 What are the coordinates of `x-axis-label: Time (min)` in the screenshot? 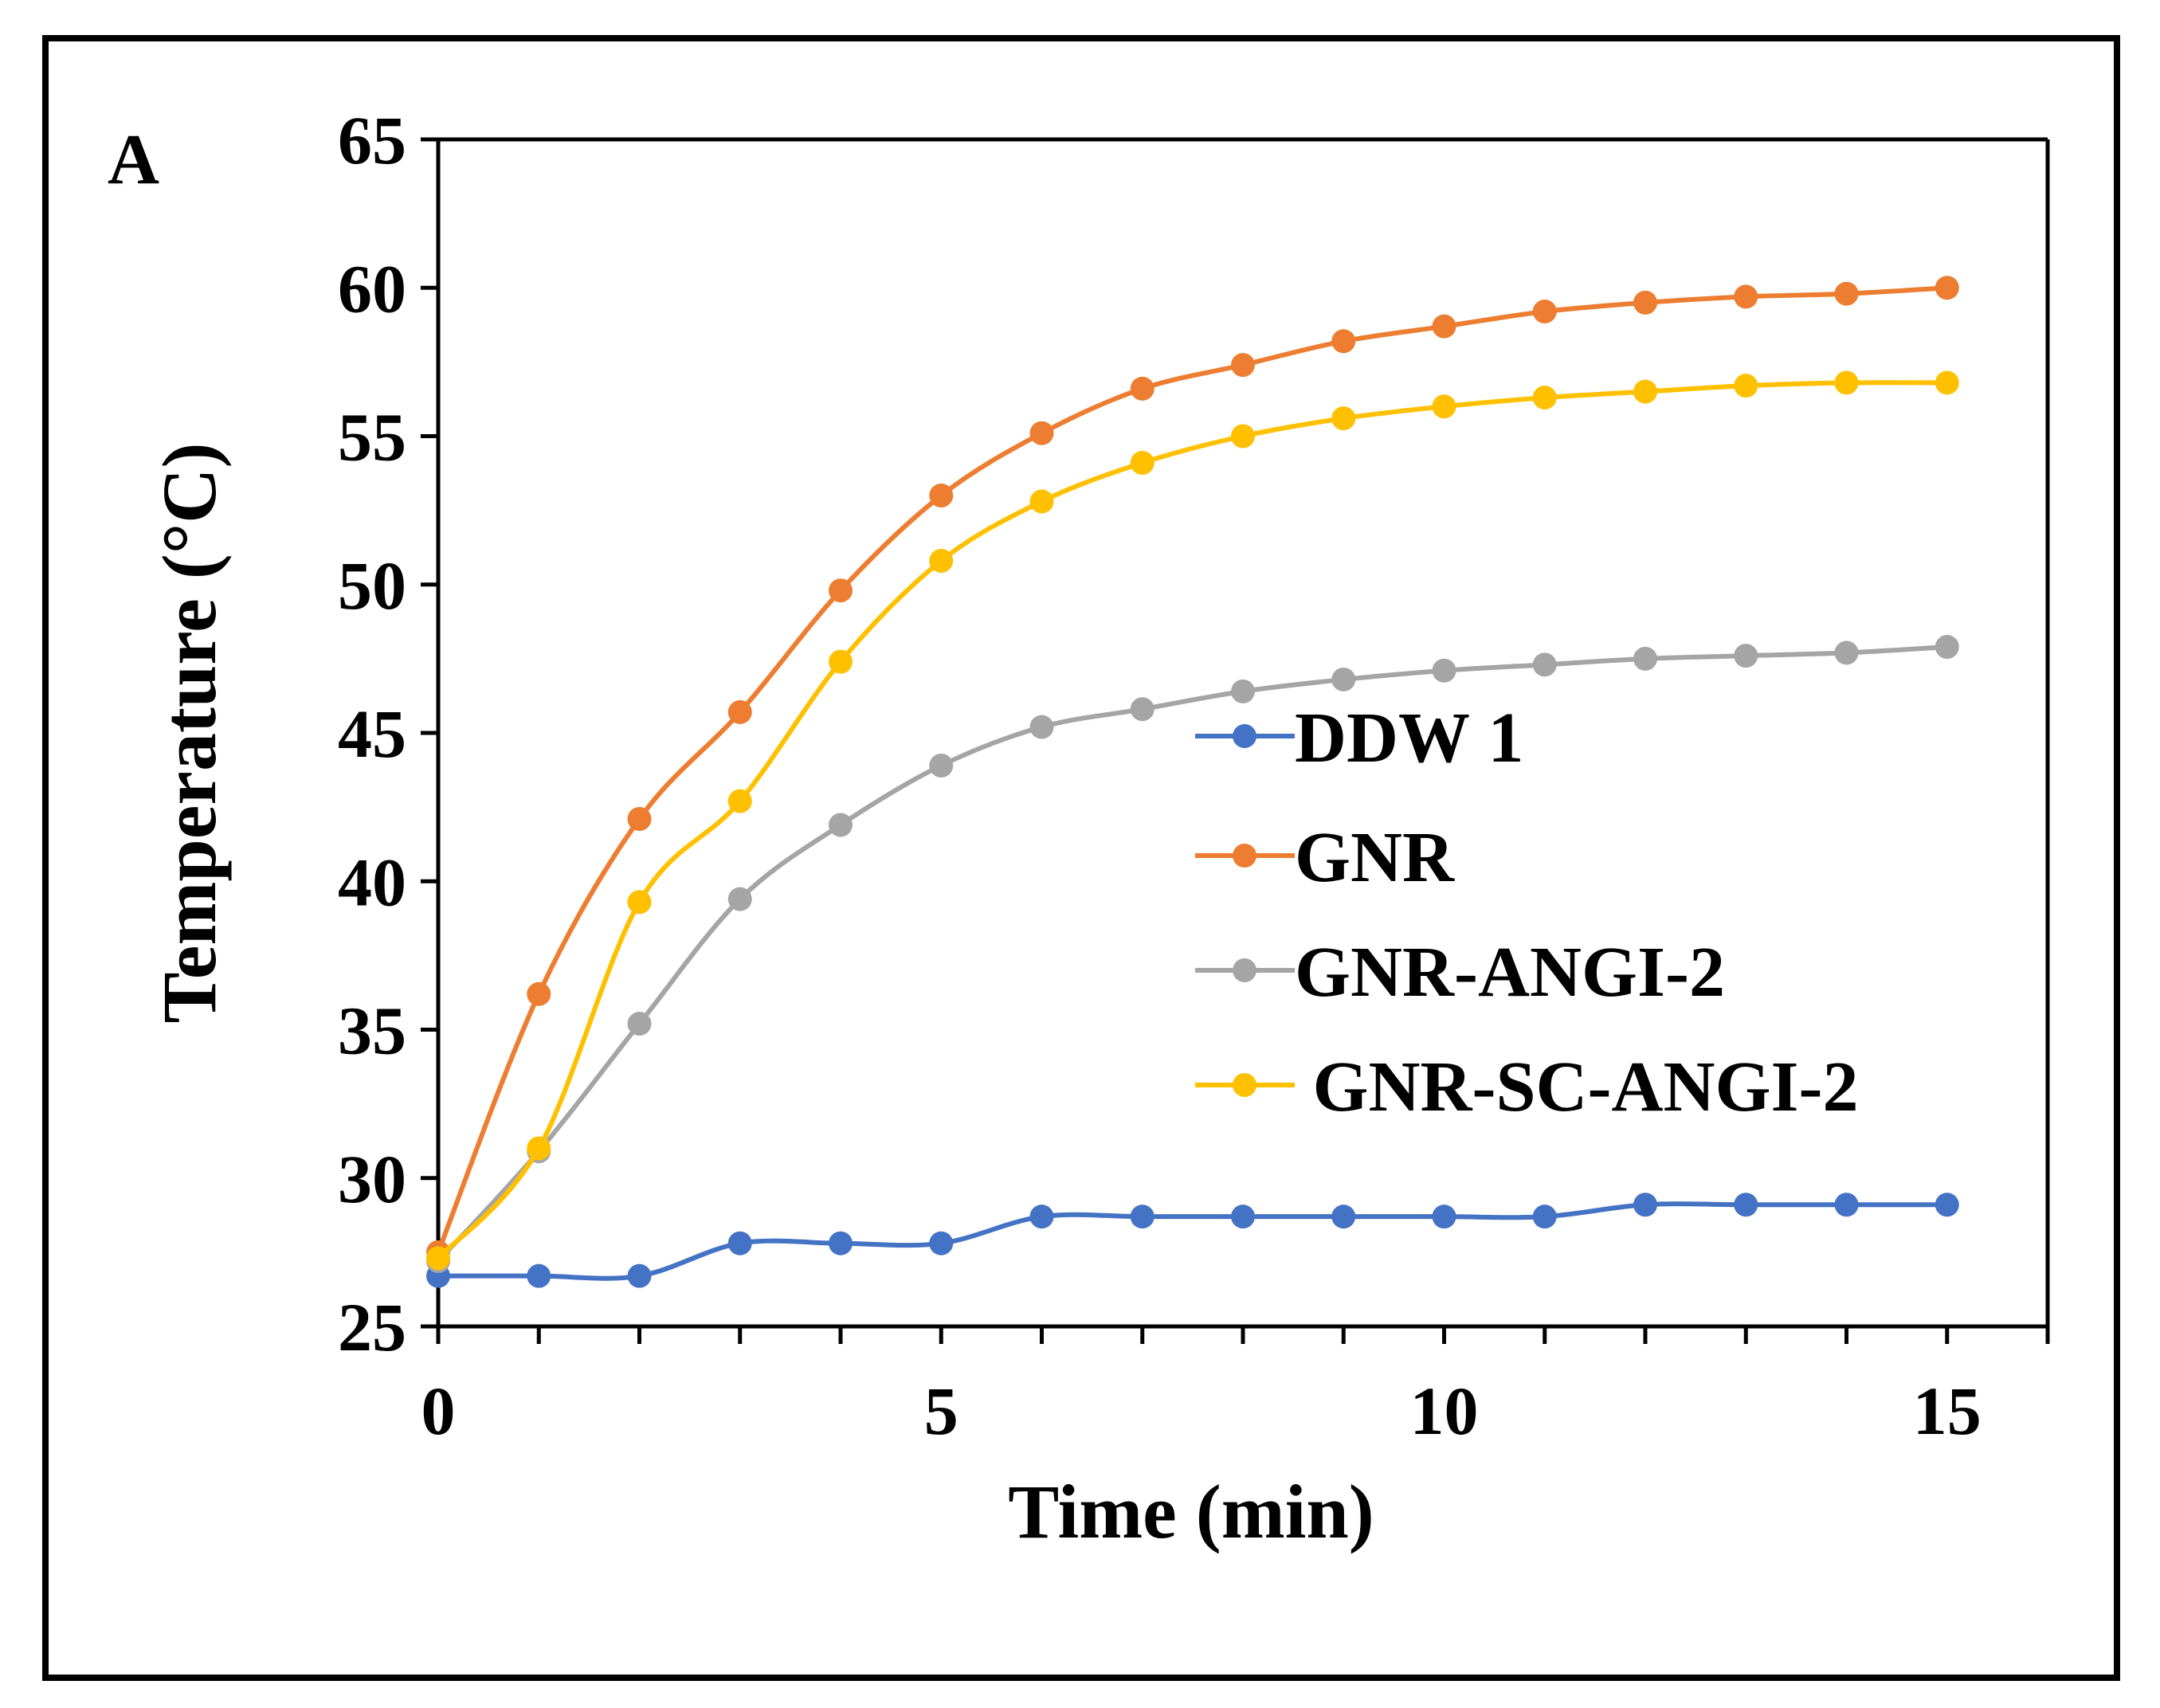 It's located at (1191, 1512).